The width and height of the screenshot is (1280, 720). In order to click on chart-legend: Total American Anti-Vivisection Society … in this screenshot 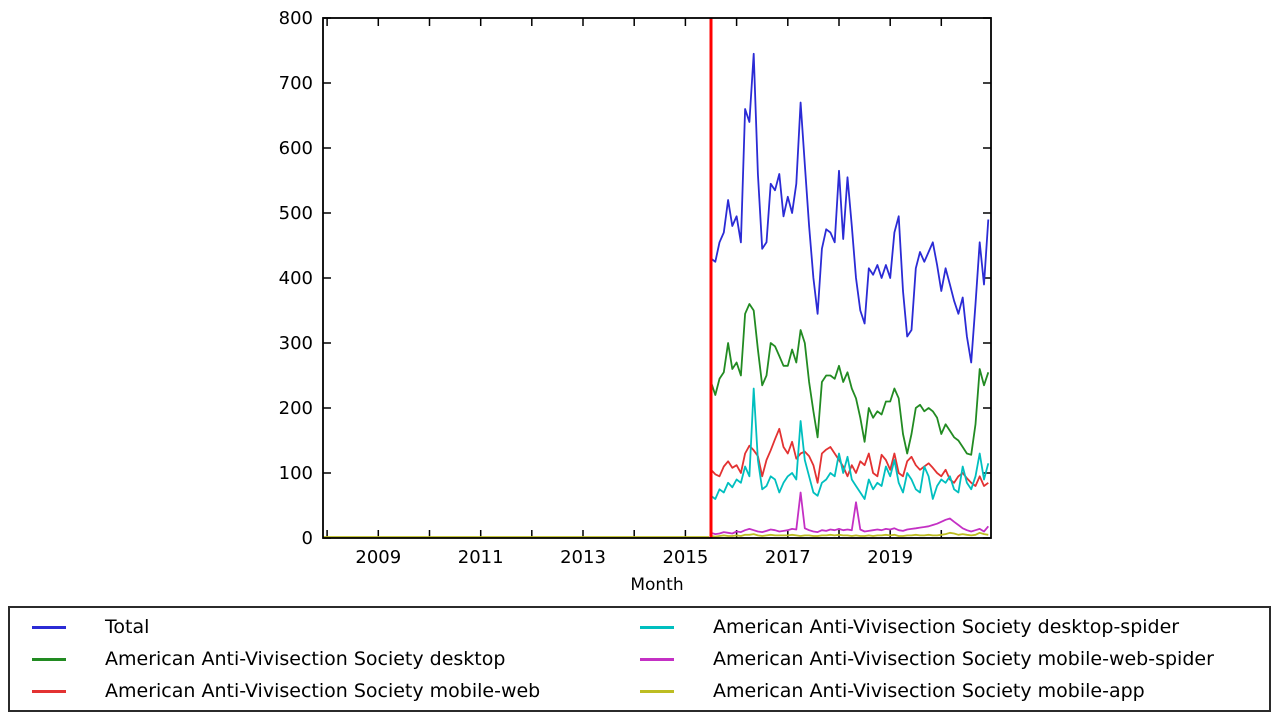, I will do `click(639, 659)`.